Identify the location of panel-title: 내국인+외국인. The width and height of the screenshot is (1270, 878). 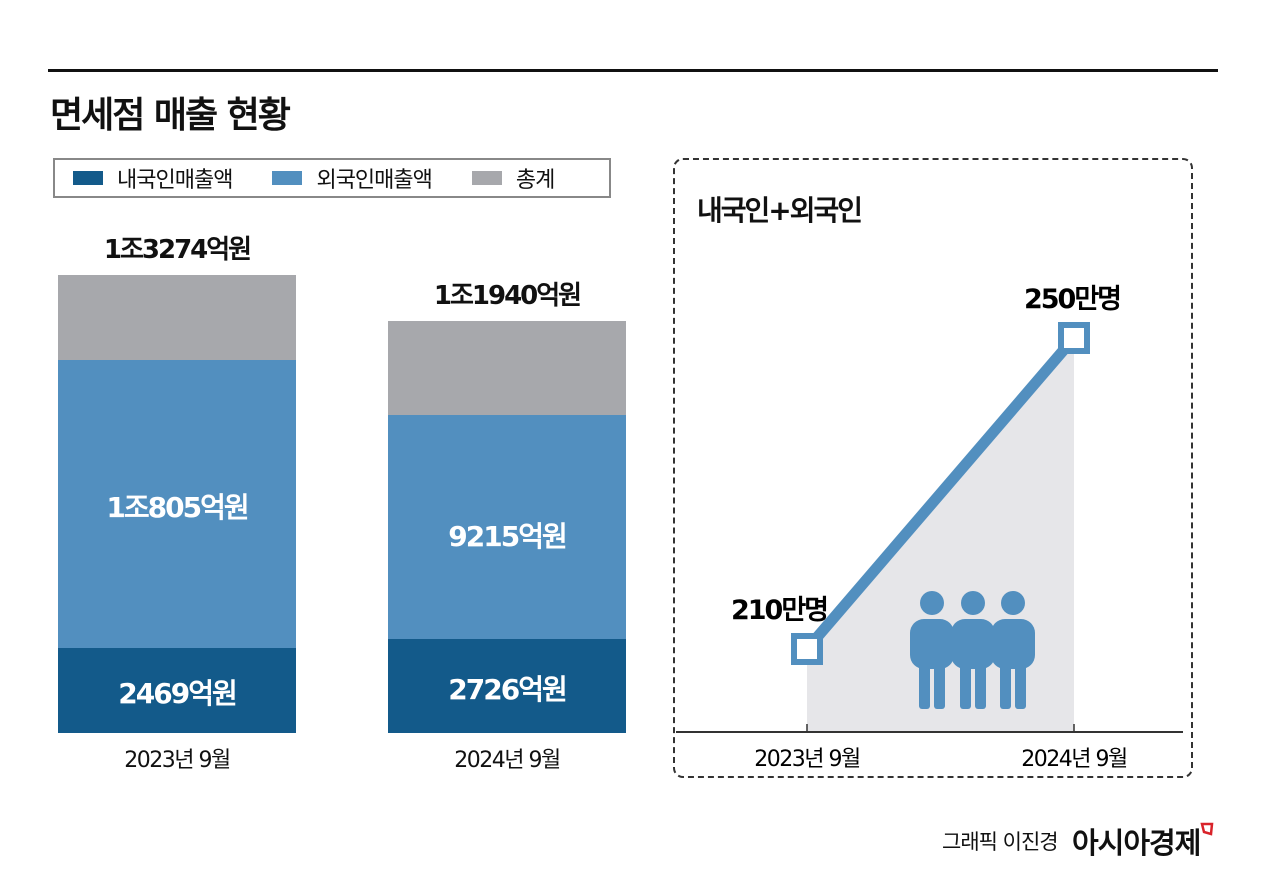
(780, 210).